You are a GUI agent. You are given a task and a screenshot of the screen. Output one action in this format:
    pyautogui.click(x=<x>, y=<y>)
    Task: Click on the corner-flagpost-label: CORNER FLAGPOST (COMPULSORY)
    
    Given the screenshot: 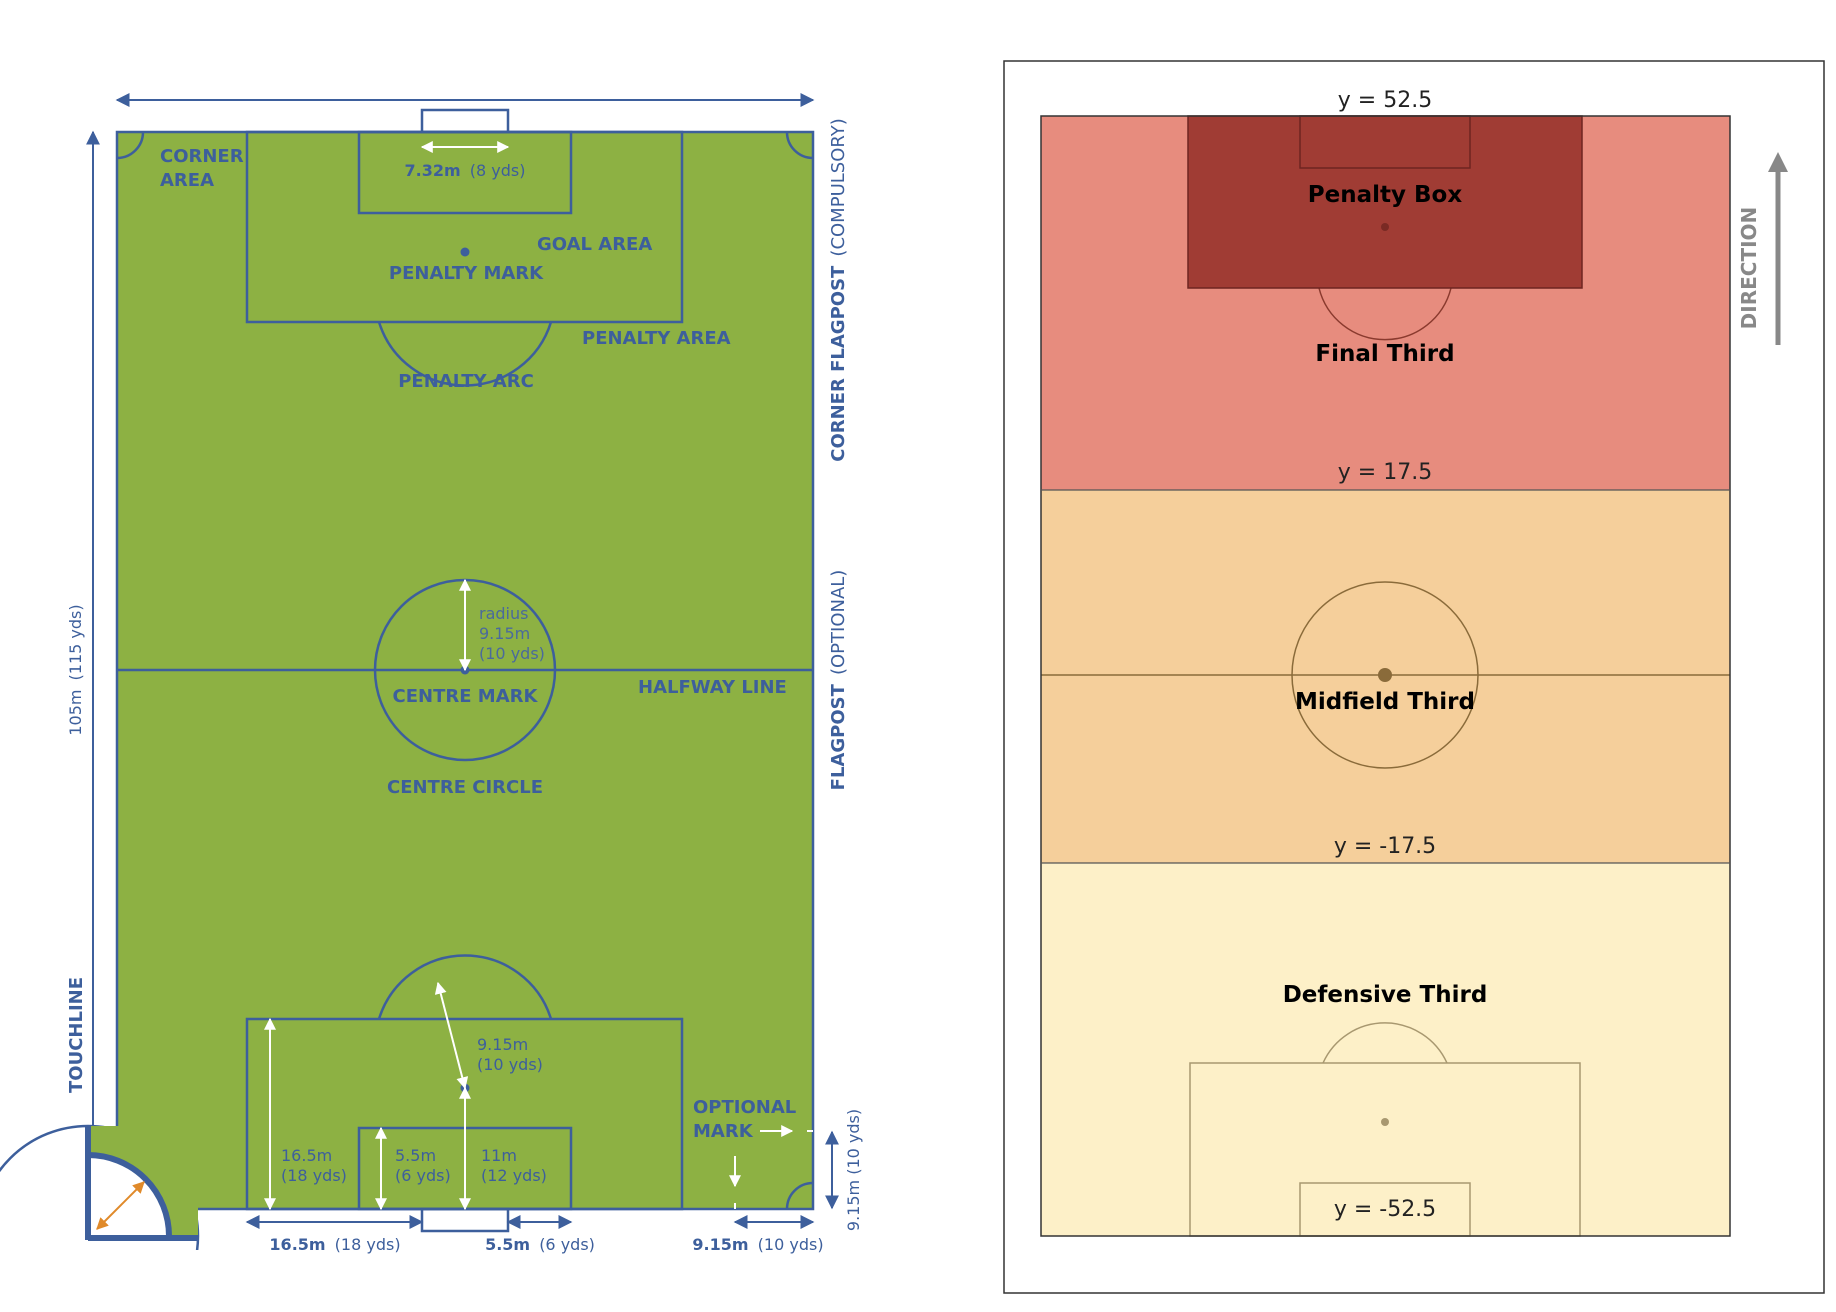 What is the action you would take?
    pyautogui.click(x=838, y=290)
    